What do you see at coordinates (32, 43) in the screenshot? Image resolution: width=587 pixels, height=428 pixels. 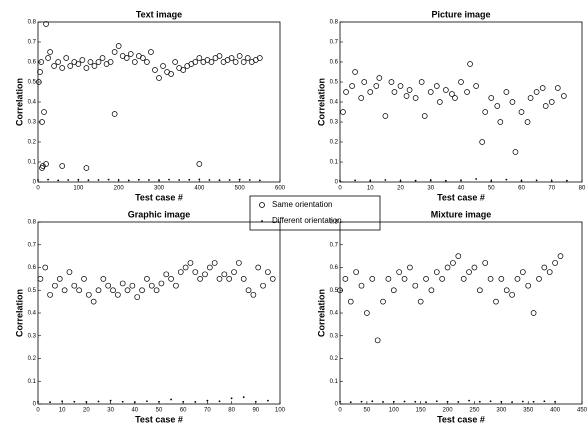 I see `y-tick-label: 0.7` at bounding box center [32, 43].